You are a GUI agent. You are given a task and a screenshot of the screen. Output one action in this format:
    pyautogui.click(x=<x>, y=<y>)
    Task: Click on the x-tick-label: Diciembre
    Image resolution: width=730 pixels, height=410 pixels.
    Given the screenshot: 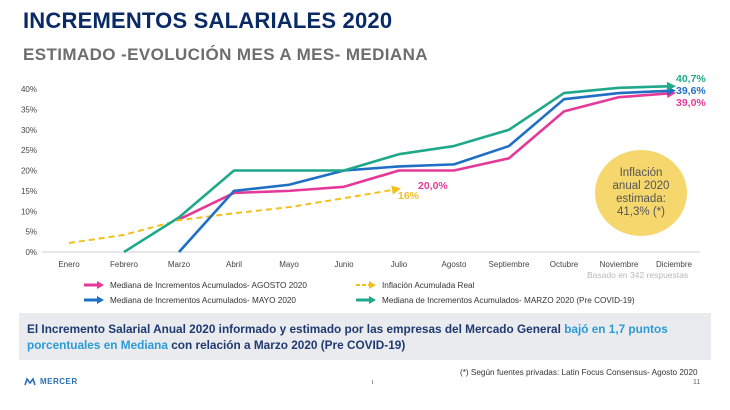 What is the action you would take?
    pyautogui.click(x=674, y=264)
    